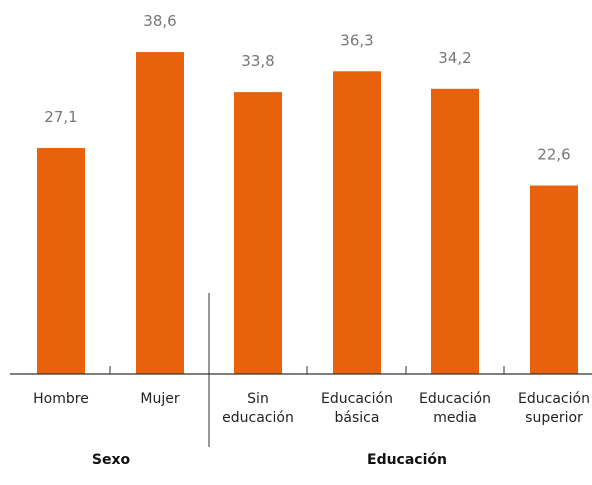 This screenshot has height=485, width=592. I want to click on category-label-line: Sin, so click(258, 399).